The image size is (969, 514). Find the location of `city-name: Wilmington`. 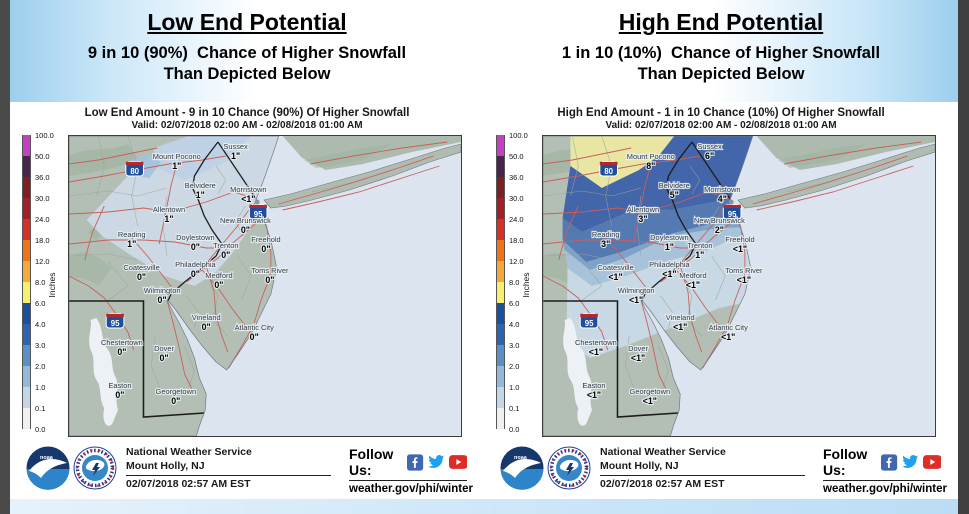

city-name: Wilmington is located at coordinates (162, 290).